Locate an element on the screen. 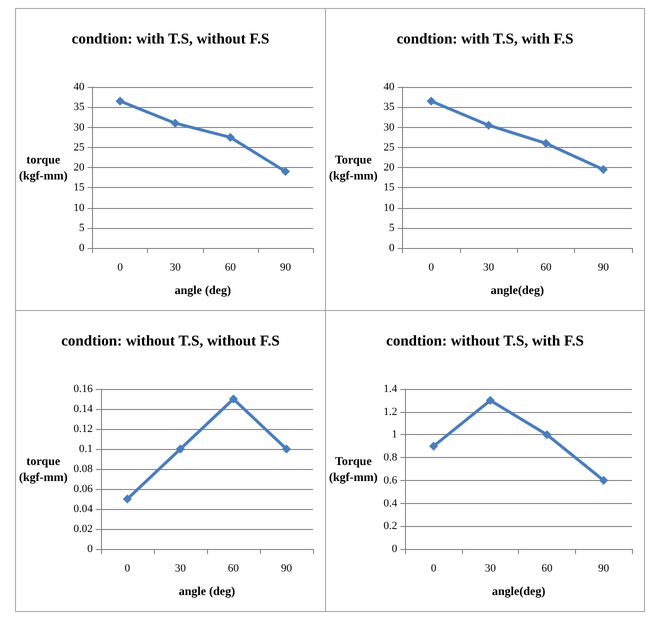 Image resolution: width=657 pixels, height=623 pixels. y-tick-label: 0.08 is located at coordinates (84, 469).